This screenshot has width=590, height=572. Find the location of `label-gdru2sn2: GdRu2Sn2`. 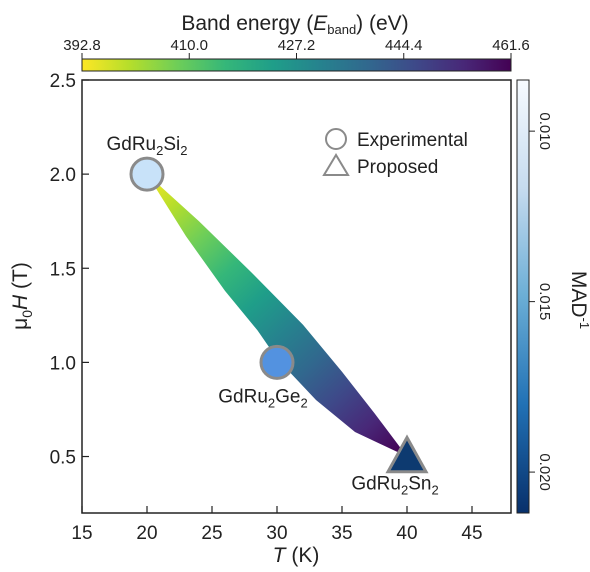

label-gdru2sn2: GdRu2Sn2 is located at coordinates (394, 486).